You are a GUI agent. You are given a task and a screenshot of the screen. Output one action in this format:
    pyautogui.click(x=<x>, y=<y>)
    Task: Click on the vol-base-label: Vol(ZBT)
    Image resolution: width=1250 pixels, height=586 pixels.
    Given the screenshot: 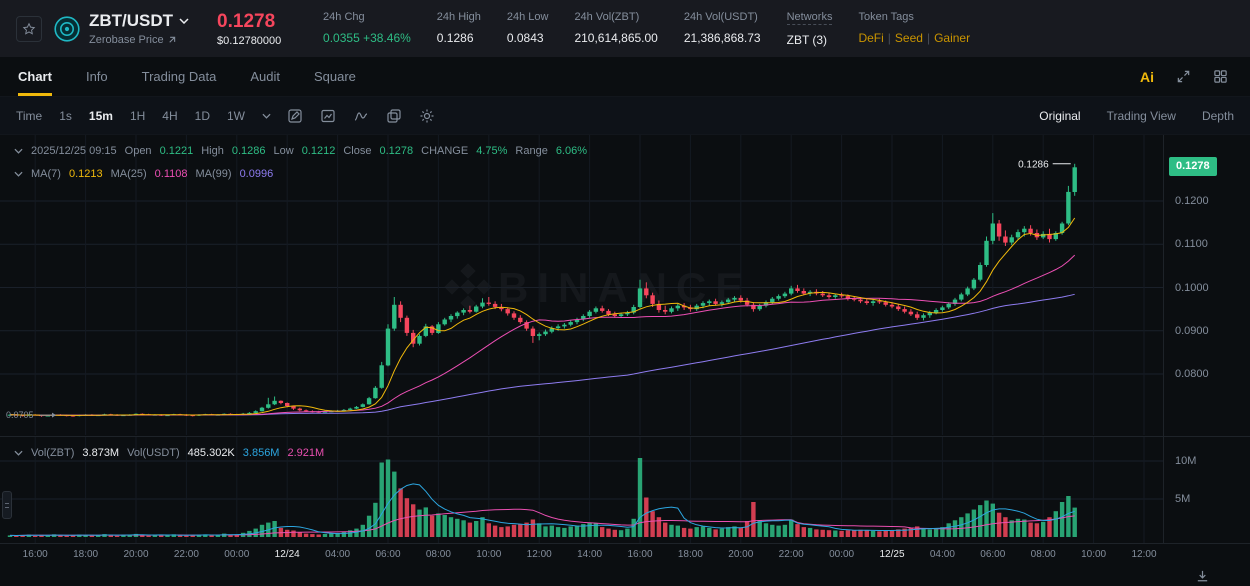 What is the action you would take?
    pyautogui.click(x=53, y=453)
    